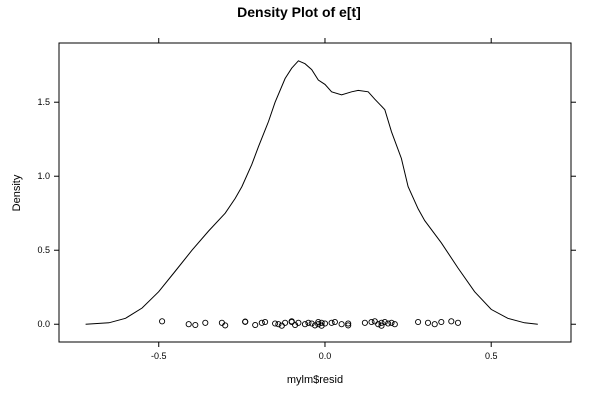 The width and height of the screenshot is (599, 400). What do you see at coordinates (43, 176) in the screenshot?
I see `y-tick-label: 1.0` at bounding box center [43, 176].